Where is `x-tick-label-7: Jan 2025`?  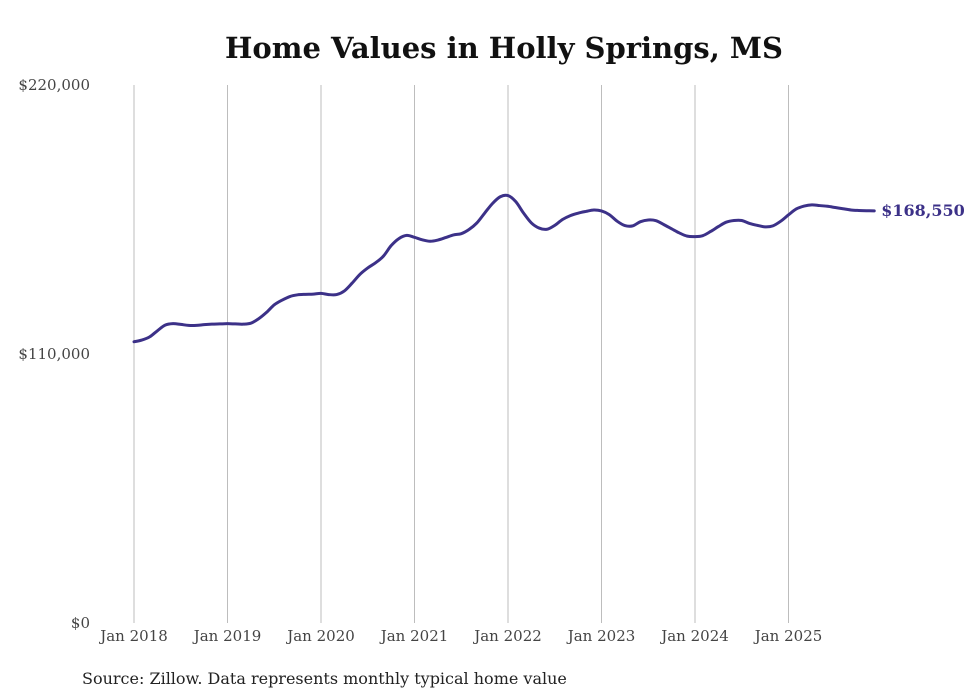
x-tick-label-7: Jan 2025 is located at coordinates (788, 636).